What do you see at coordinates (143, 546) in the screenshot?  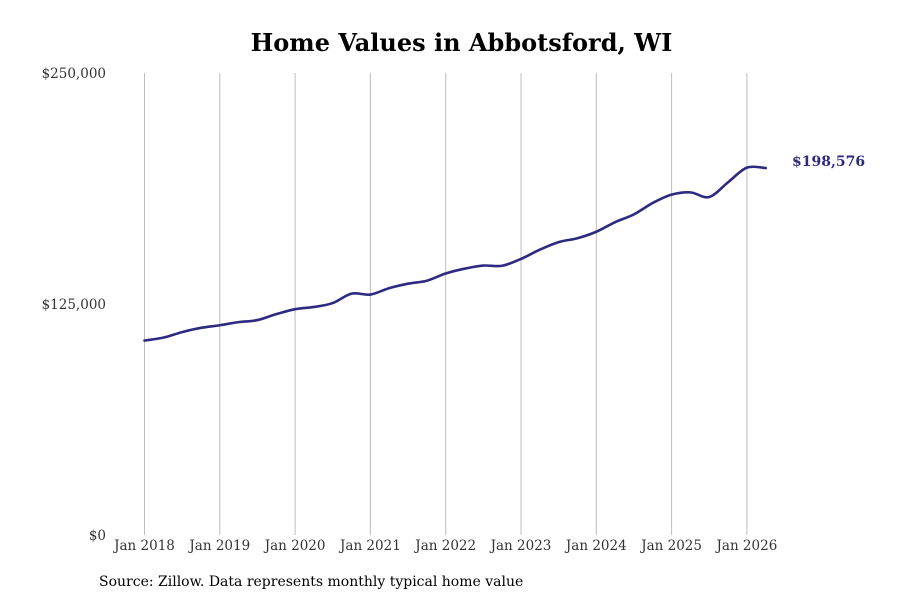 I see `x-tick-label: Jan 2018` at bounding box center [143, 546].